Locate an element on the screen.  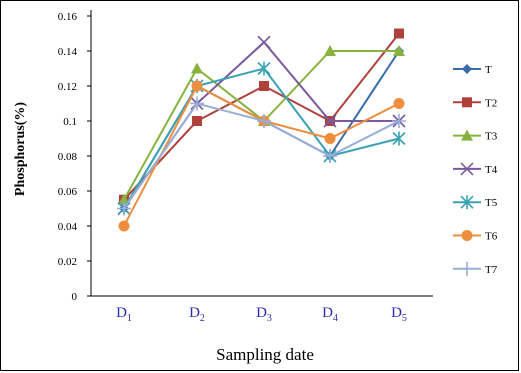
x-tick-label: D5 is located at coordinates (399, 314).